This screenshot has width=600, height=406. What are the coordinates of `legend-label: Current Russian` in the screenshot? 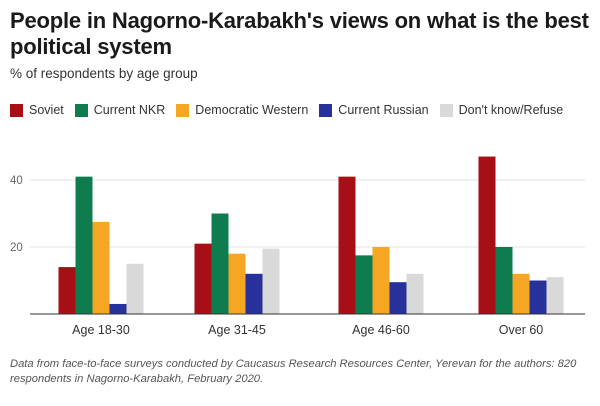 It's located at (383, 110).